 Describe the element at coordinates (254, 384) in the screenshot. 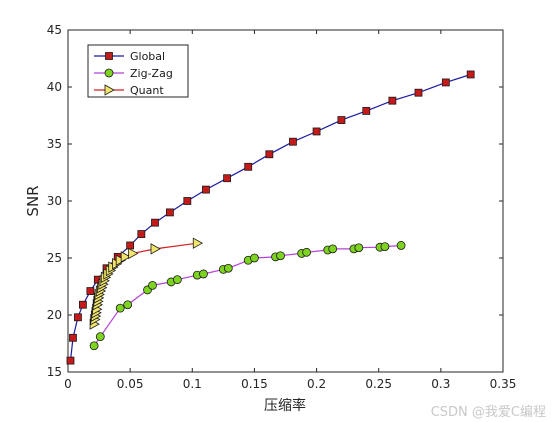

I see `x-tick-label: 0.15` at that location.